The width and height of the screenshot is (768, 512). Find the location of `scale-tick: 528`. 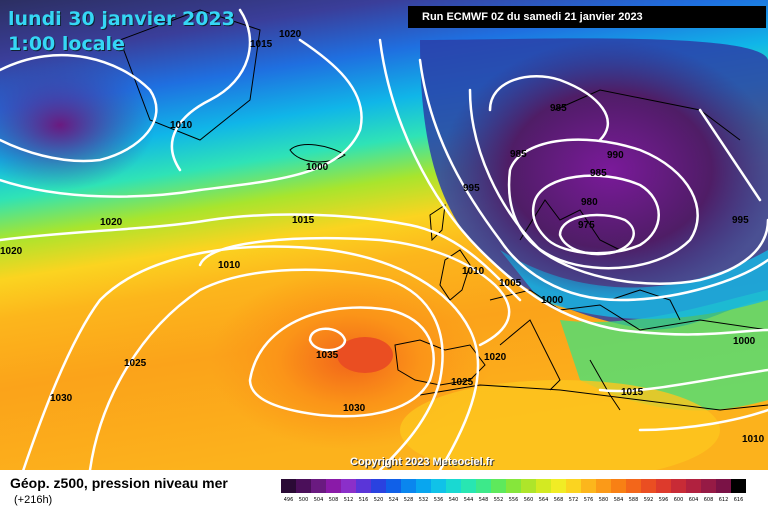

scale-tick: 528 is located at coordinates (408, 500).